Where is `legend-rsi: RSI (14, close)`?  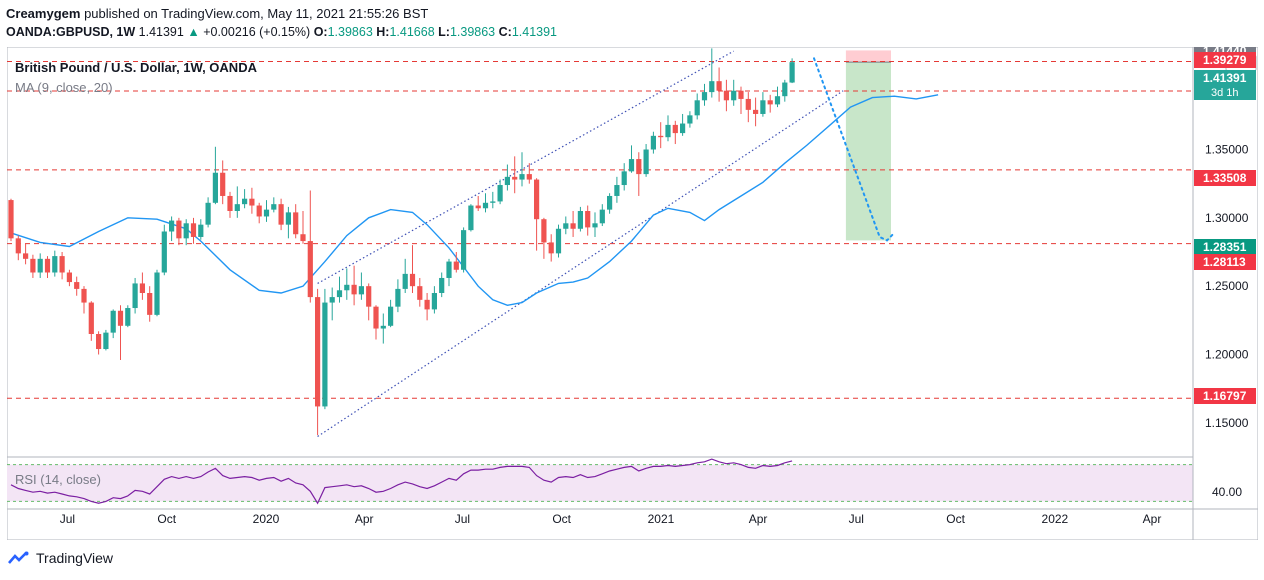
legend-rsi: RSI (14, close) is located at coordinates (58, 479).